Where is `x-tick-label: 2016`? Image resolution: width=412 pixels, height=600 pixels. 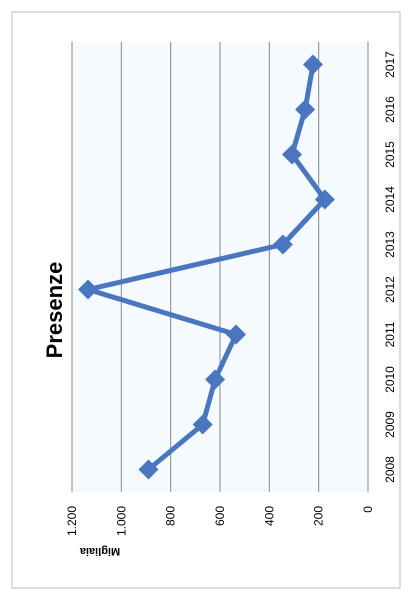
x-tick-label: 2016 is located at coordinates (390, 109).